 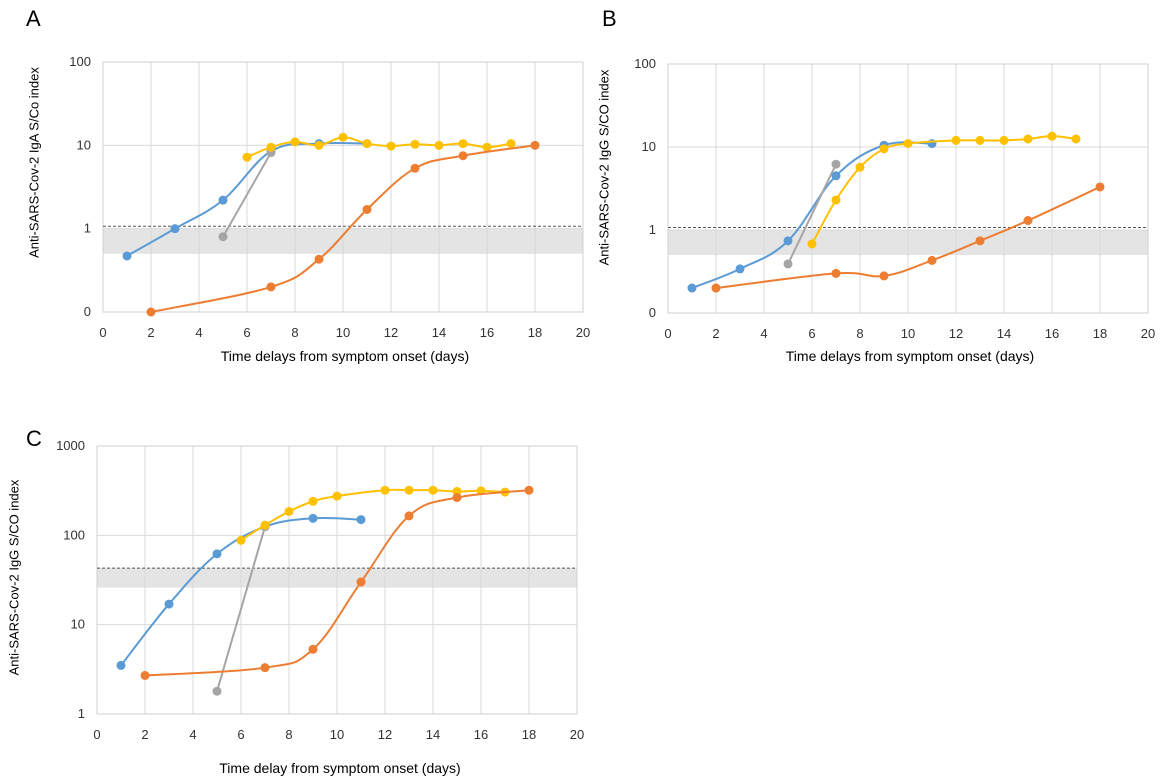 What do you see at coordinates (373, 515) in the screenshot?
I see `panel-c-series-3-line` at bounding box center [373, 515].